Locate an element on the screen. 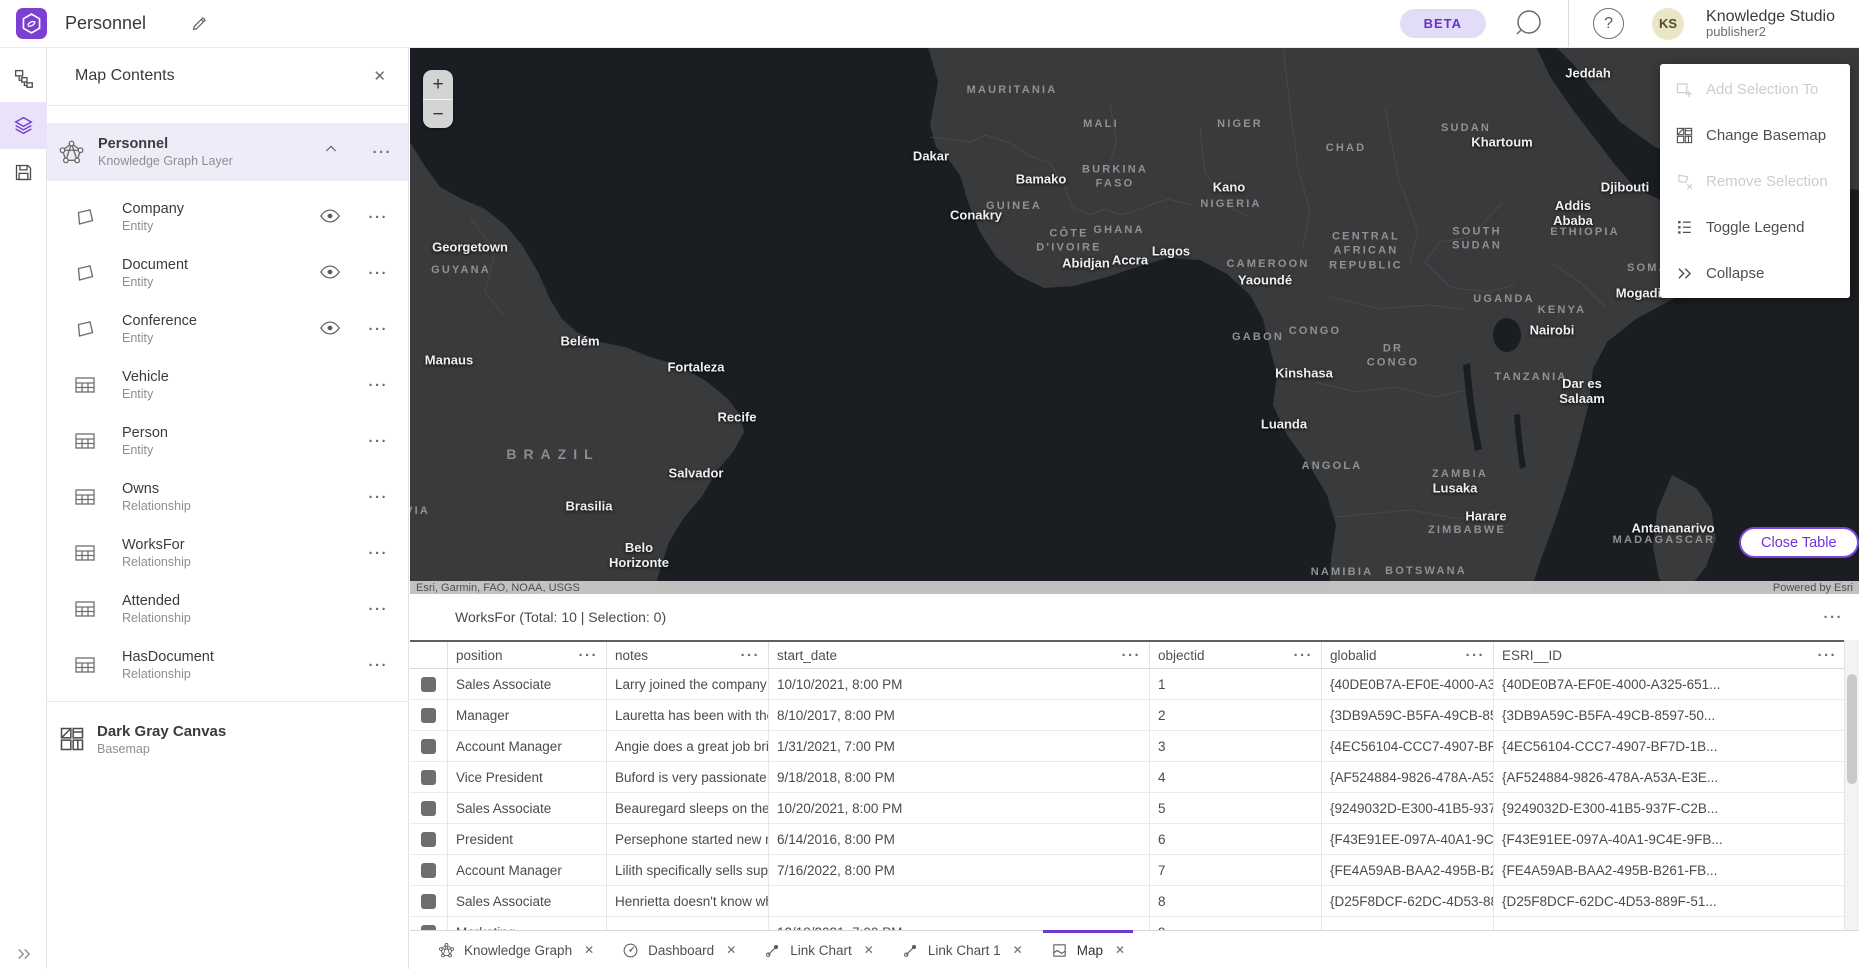 The height and width of the screenshot is (969, 1859). layer-item-vehicle: Vehicle Entity ··· is located at coordinates (227, 385).